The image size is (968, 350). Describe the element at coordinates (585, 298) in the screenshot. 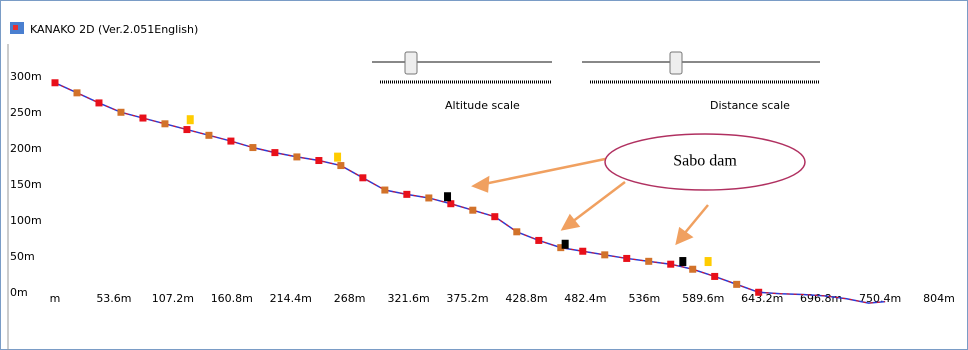

I see `x-tick-label: 482.4m` at that location.